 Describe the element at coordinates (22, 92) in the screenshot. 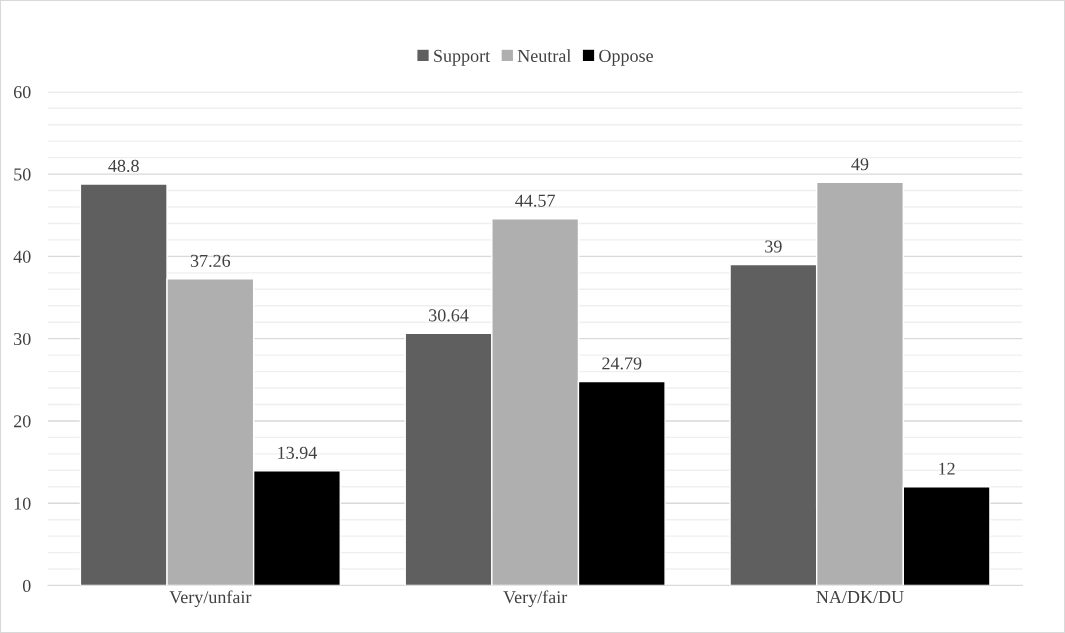

I see `y-tick-label: 60` at that location.